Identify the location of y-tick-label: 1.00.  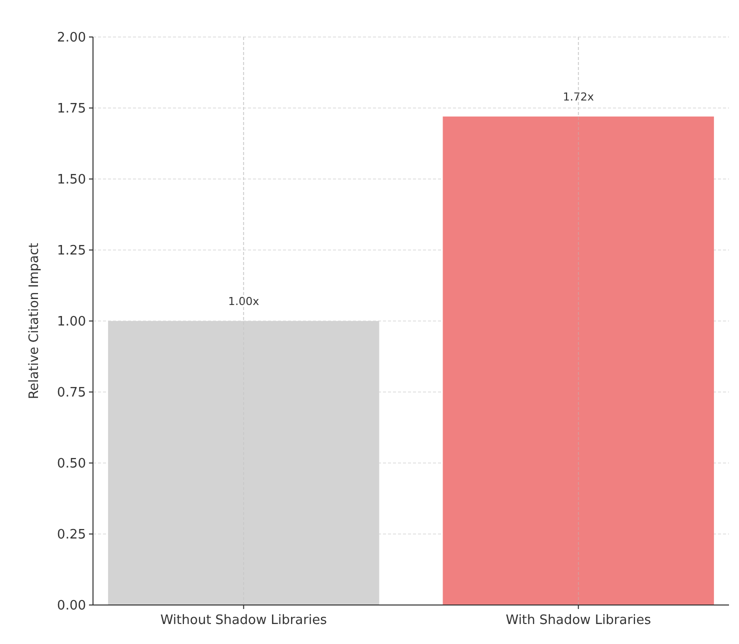
(71, 322).